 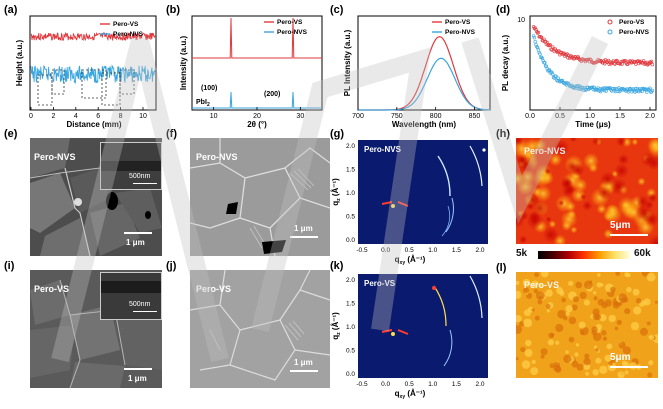 I want to click on panel-label-l: (l), so click(x=501, y=268).